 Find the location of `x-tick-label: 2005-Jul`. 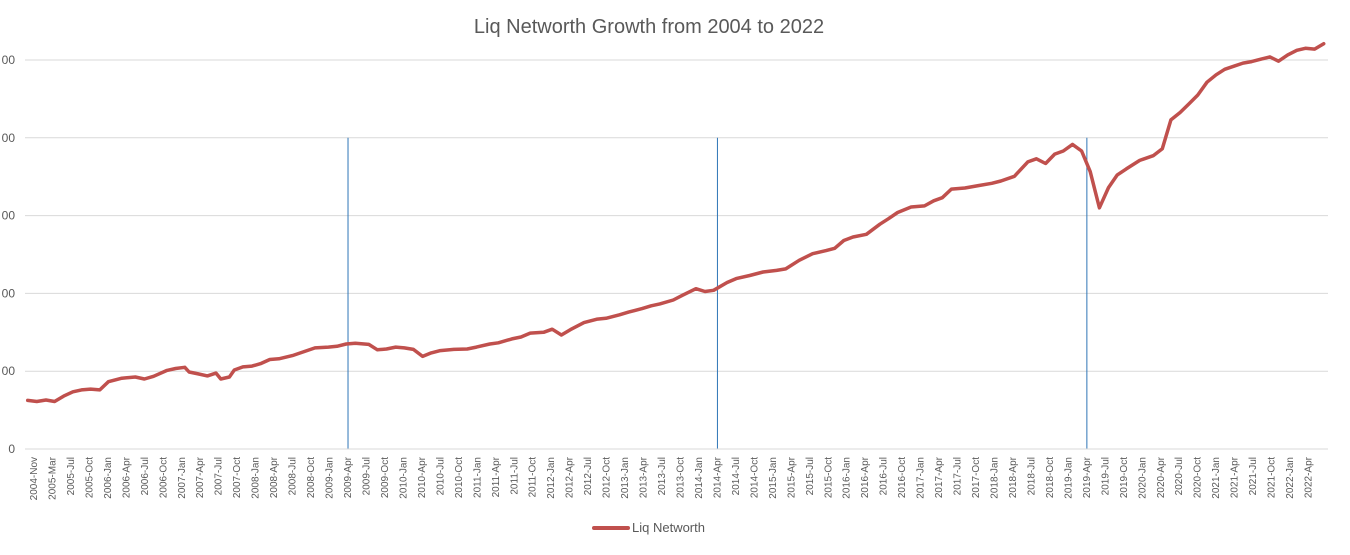

x-tick-label: 2005-Jul is located at coordinates (71, 476).